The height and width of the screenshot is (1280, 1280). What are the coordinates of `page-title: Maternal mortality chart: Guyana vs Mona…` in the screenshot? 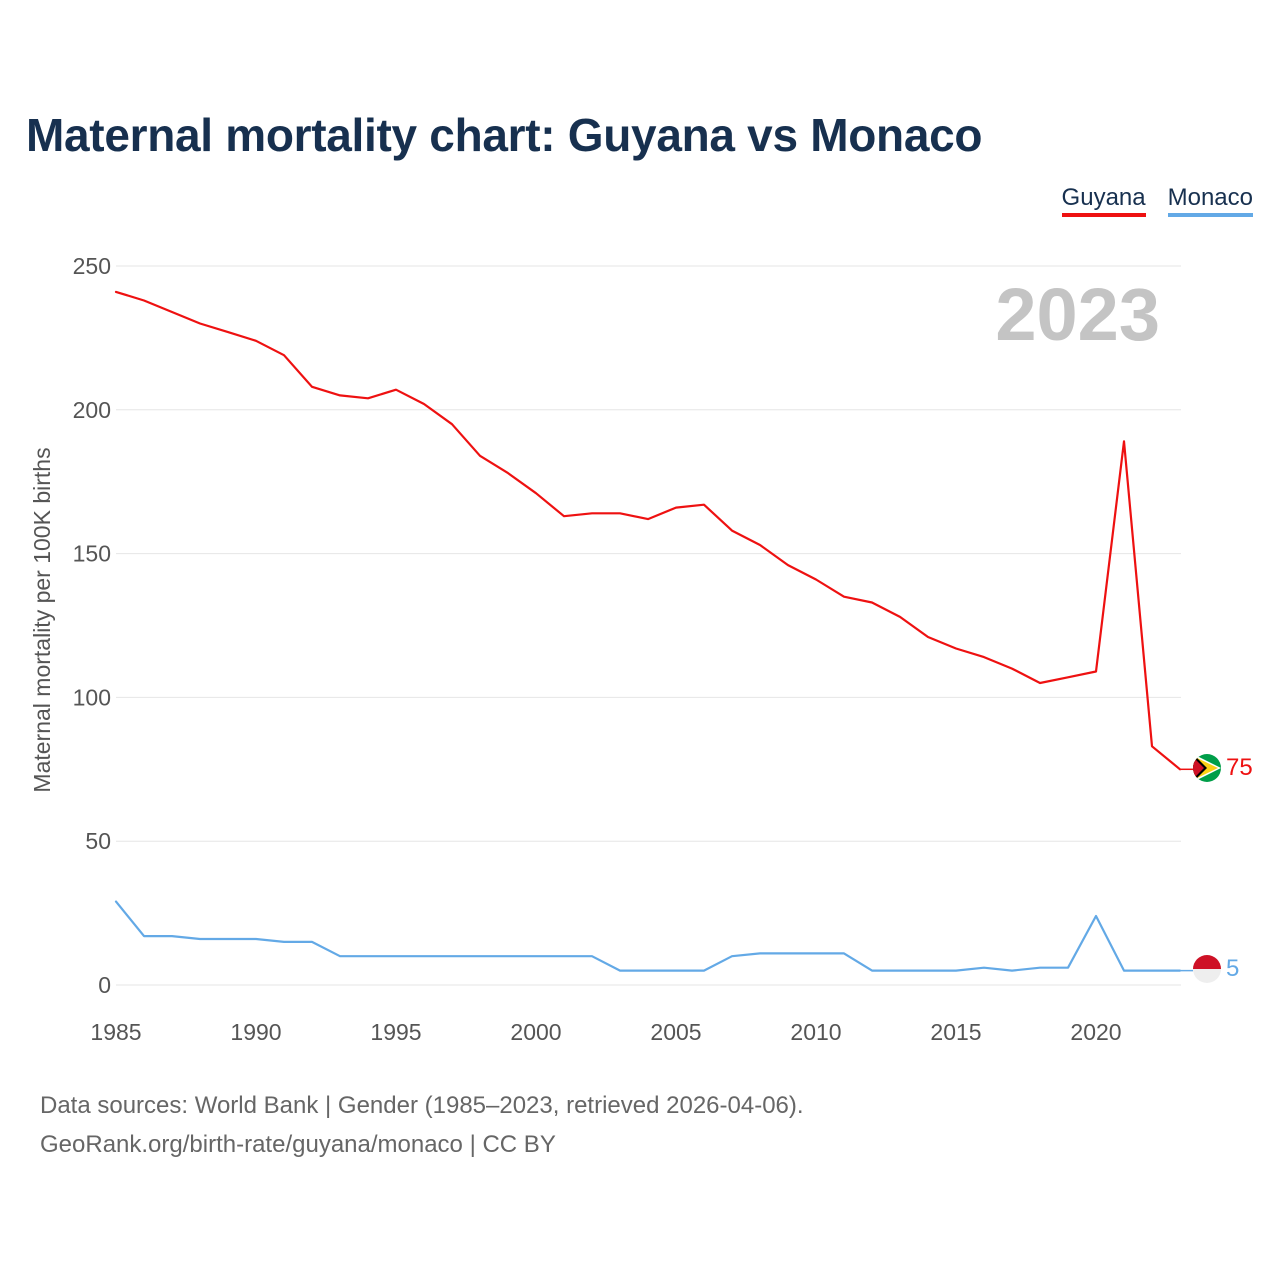 It's located at (504, 135).